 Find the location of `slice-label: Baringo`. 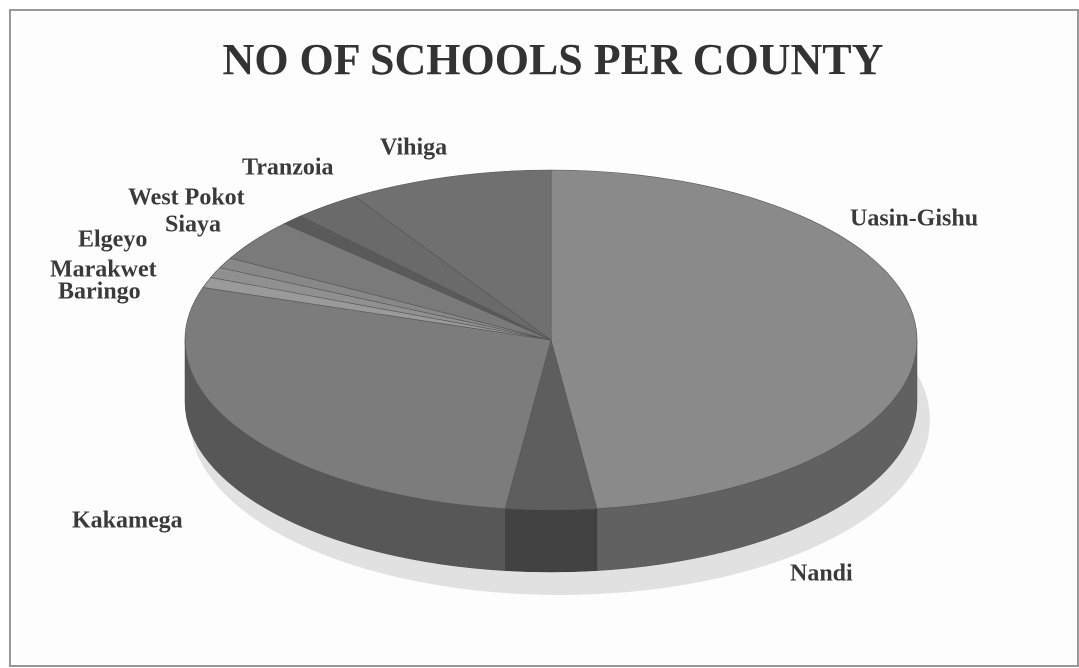

slice-label: Baringo is located at coordinates (99, 292).